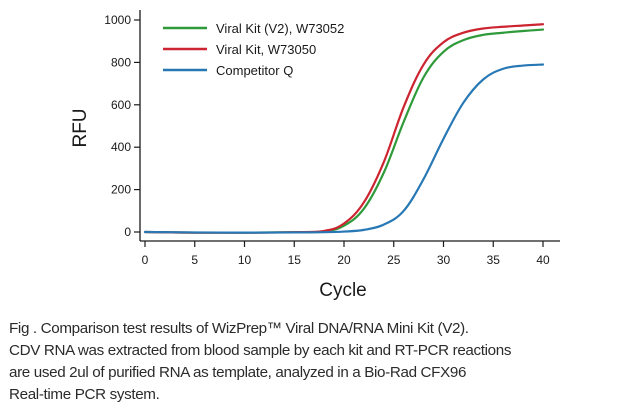 The height and width of the screenshot is (420, 637). I want to click on x-tick-label: 15, so click(295, 260).